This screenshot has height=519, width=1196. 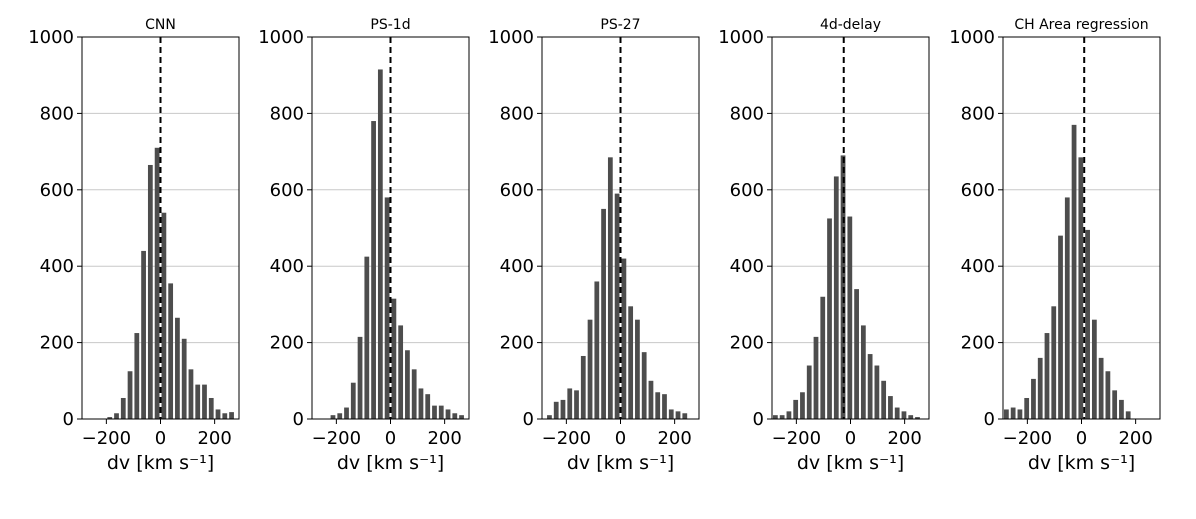 I want to click on x-tick-label: 200, so click(x=214, y=438).